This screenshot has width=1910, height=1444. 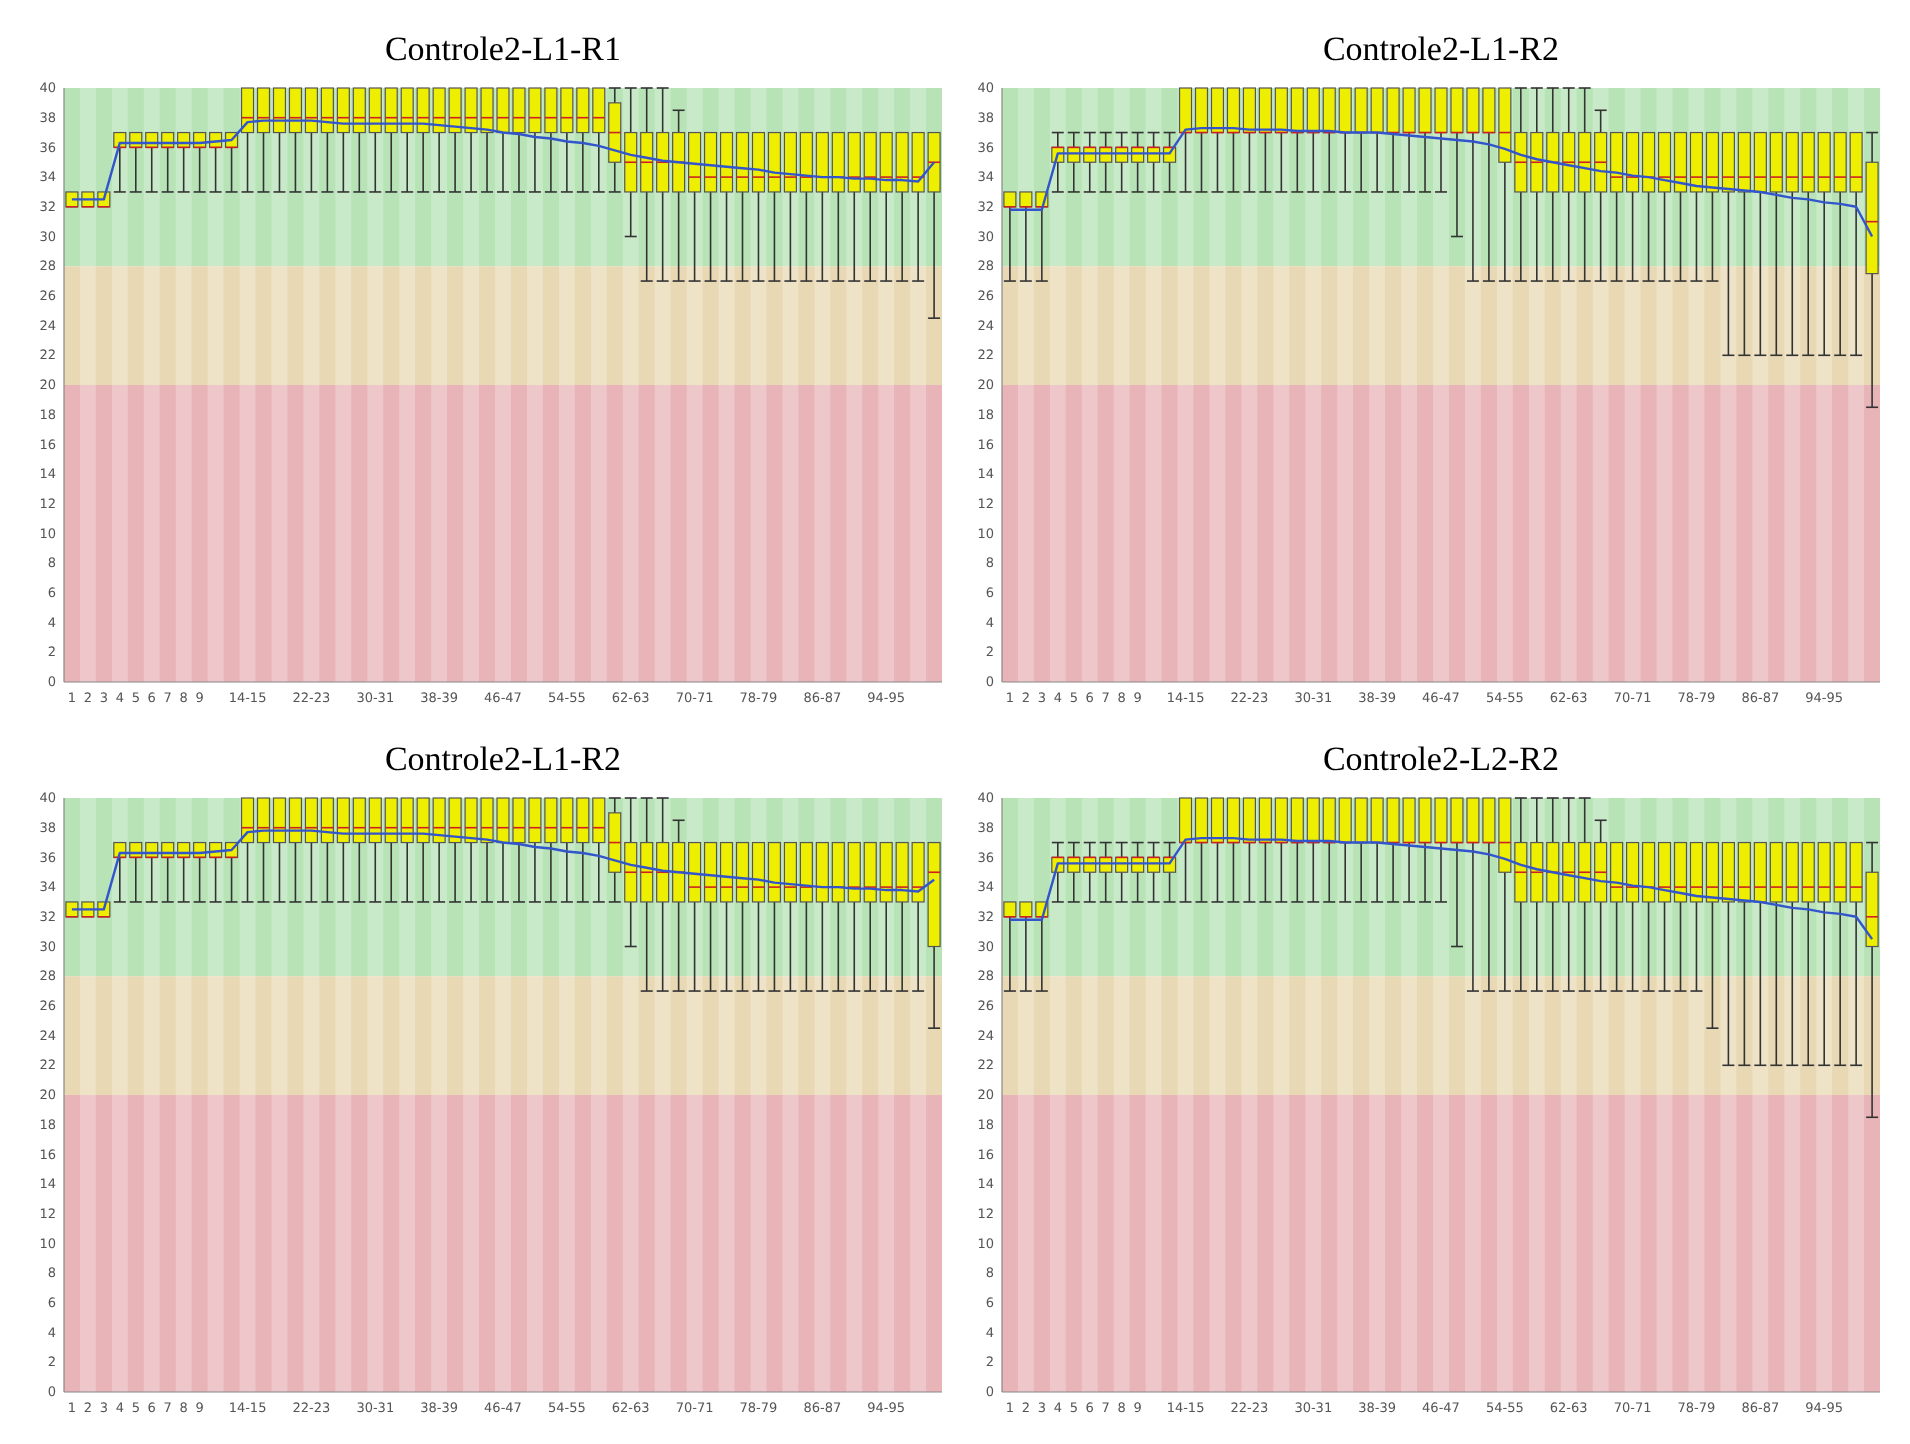 What do you see at coordinates (503, 49) in the screenshot?
I see `chart-title: Controle2-L1-R1` at bounding box center [503, 49].